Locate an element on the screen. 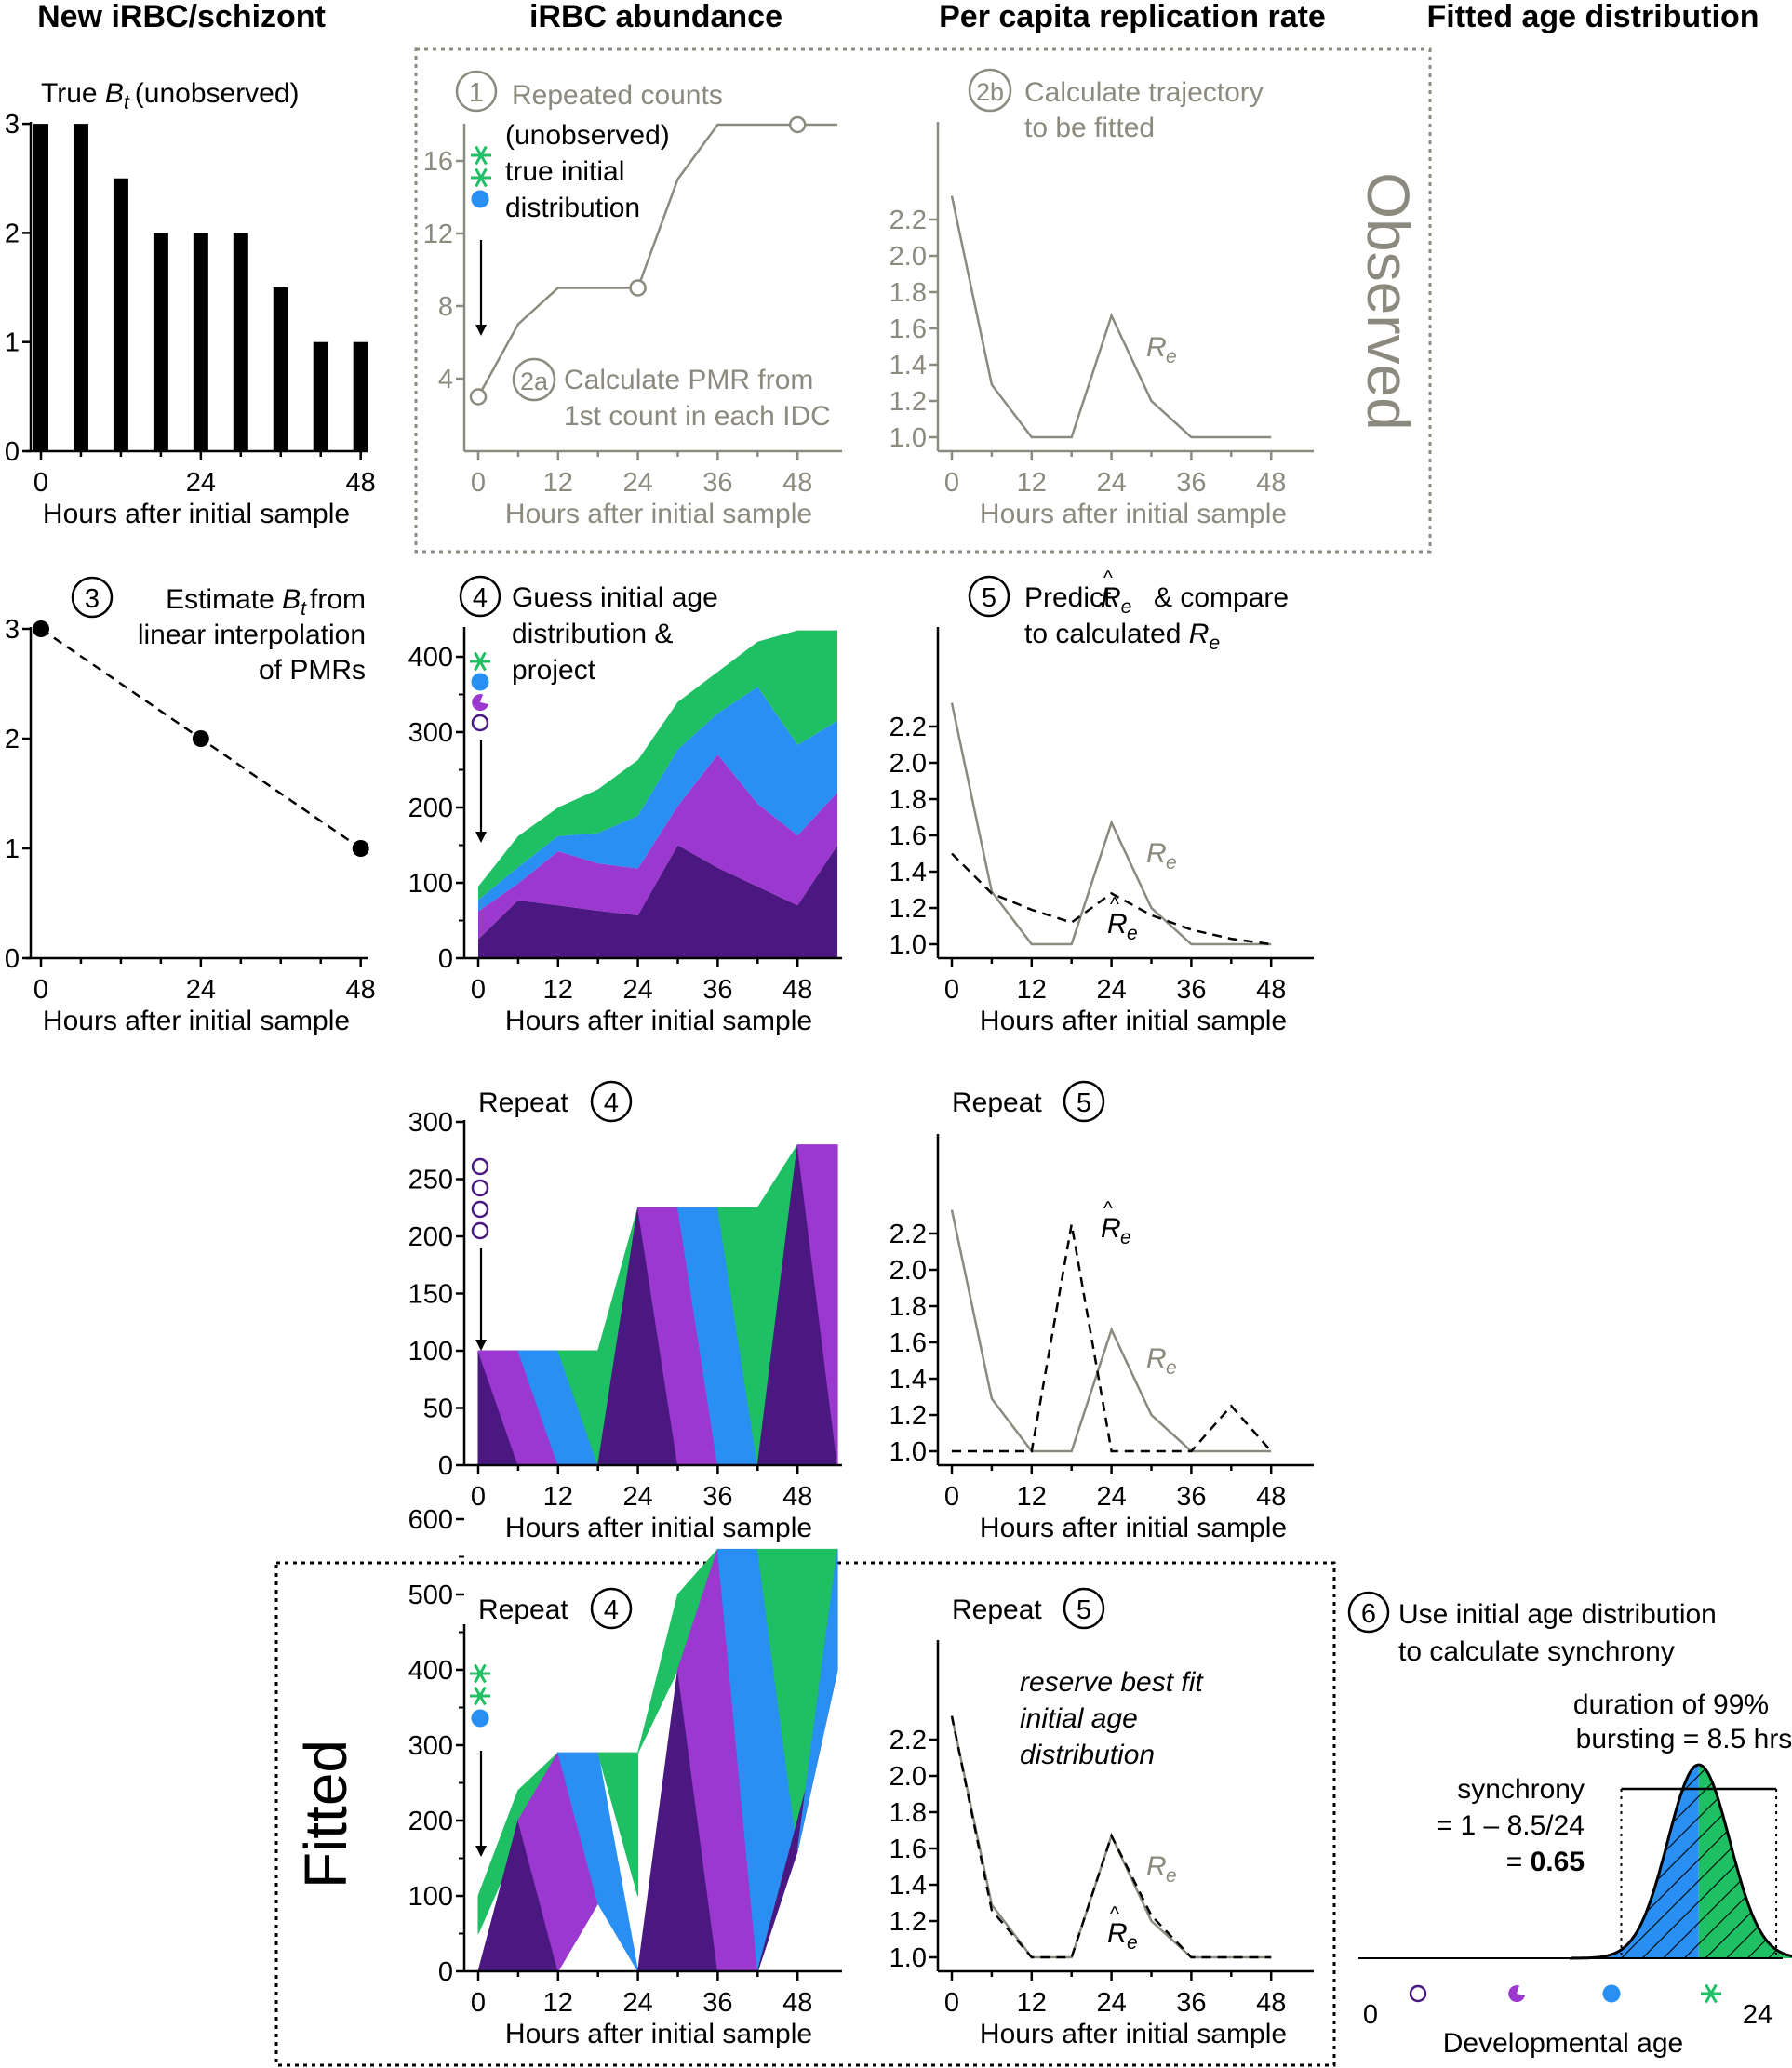  svg-text: & compare is located at coordinates (1222, 597).